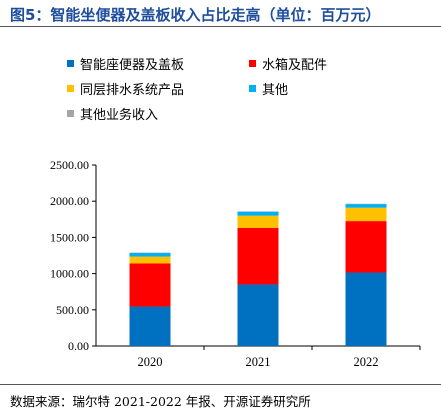 The width and height of the screenshot is (441, 418). Describe the element at coordinates (132, 90) in the screenshot. I see `legend-label: 同层排水系统产品` at that location.